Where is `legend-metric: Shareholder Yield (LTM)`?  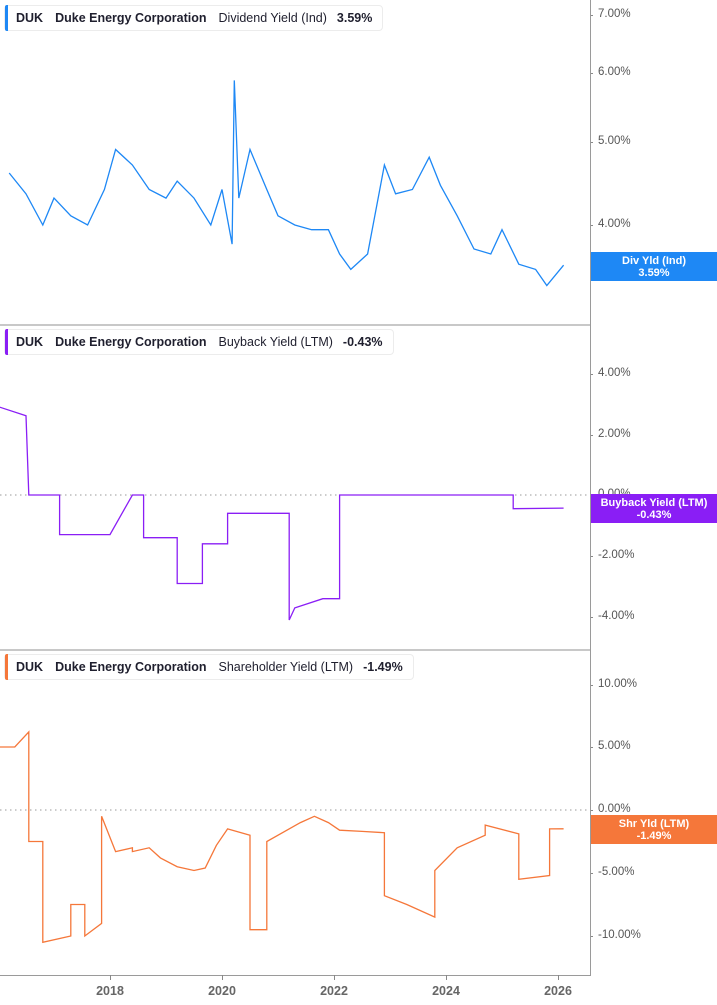 legend-metric: Shareholder Yield (LTM) is located at coordinates (286, 667).